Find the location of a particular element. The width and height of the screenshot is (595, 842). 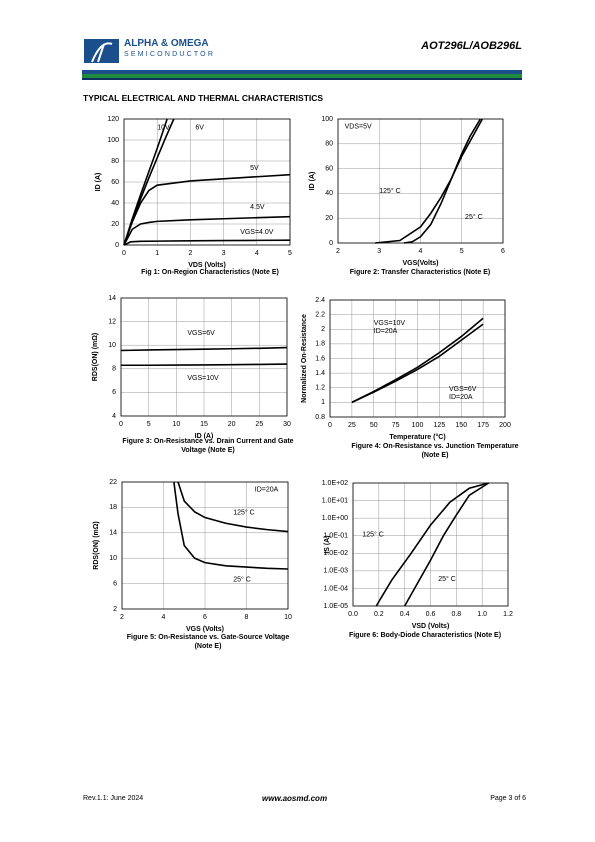

x-tick-label: 30 is located at coordinates (287, 424).